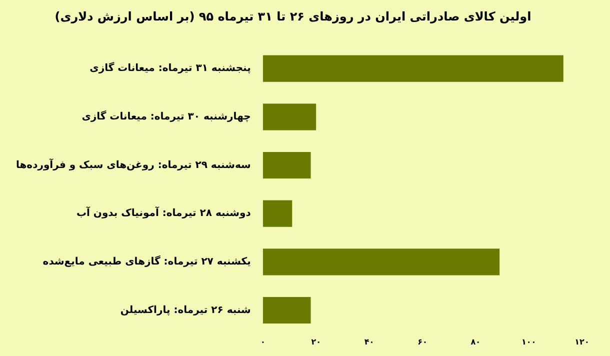 Image resolution: width=610 pixels, height=356 pixels. What do you see at coordinates (186, 310) in the screenshot?
I see `y-tick-label: شنبه ۲۶ تیرماه: پاراکسیلن` at bounding box center [186, 310].